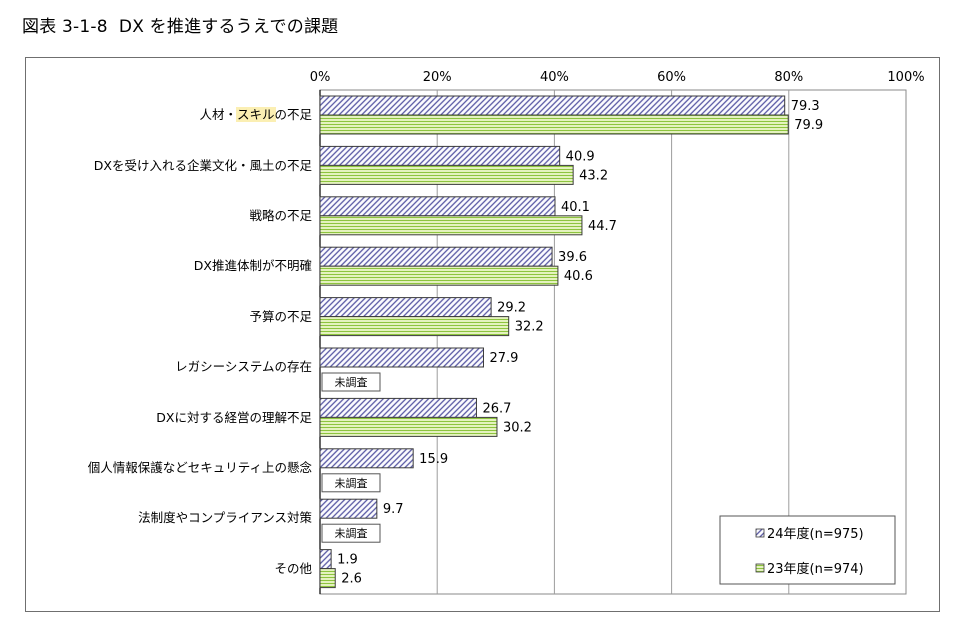 Image resolution: width=975 pixels, height=638 pixels. I want to click on category-label: DXに対する経営の理解不足, so click(234, 417).